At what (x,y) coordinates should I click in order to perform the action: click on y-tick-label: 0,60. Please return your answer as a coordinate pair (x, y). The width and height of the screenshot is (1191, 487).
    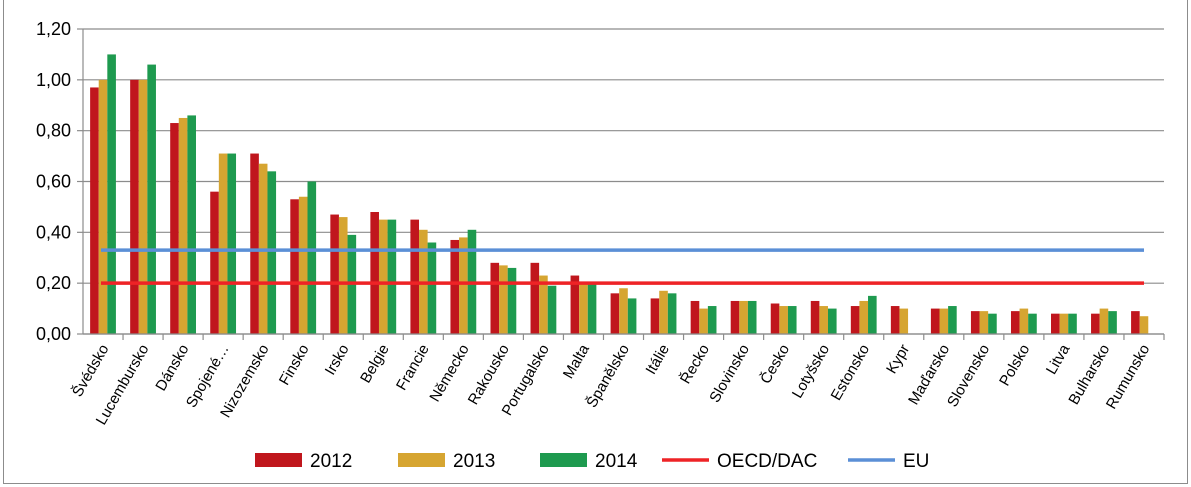
    Looking at the image, I should click on (53, 182).